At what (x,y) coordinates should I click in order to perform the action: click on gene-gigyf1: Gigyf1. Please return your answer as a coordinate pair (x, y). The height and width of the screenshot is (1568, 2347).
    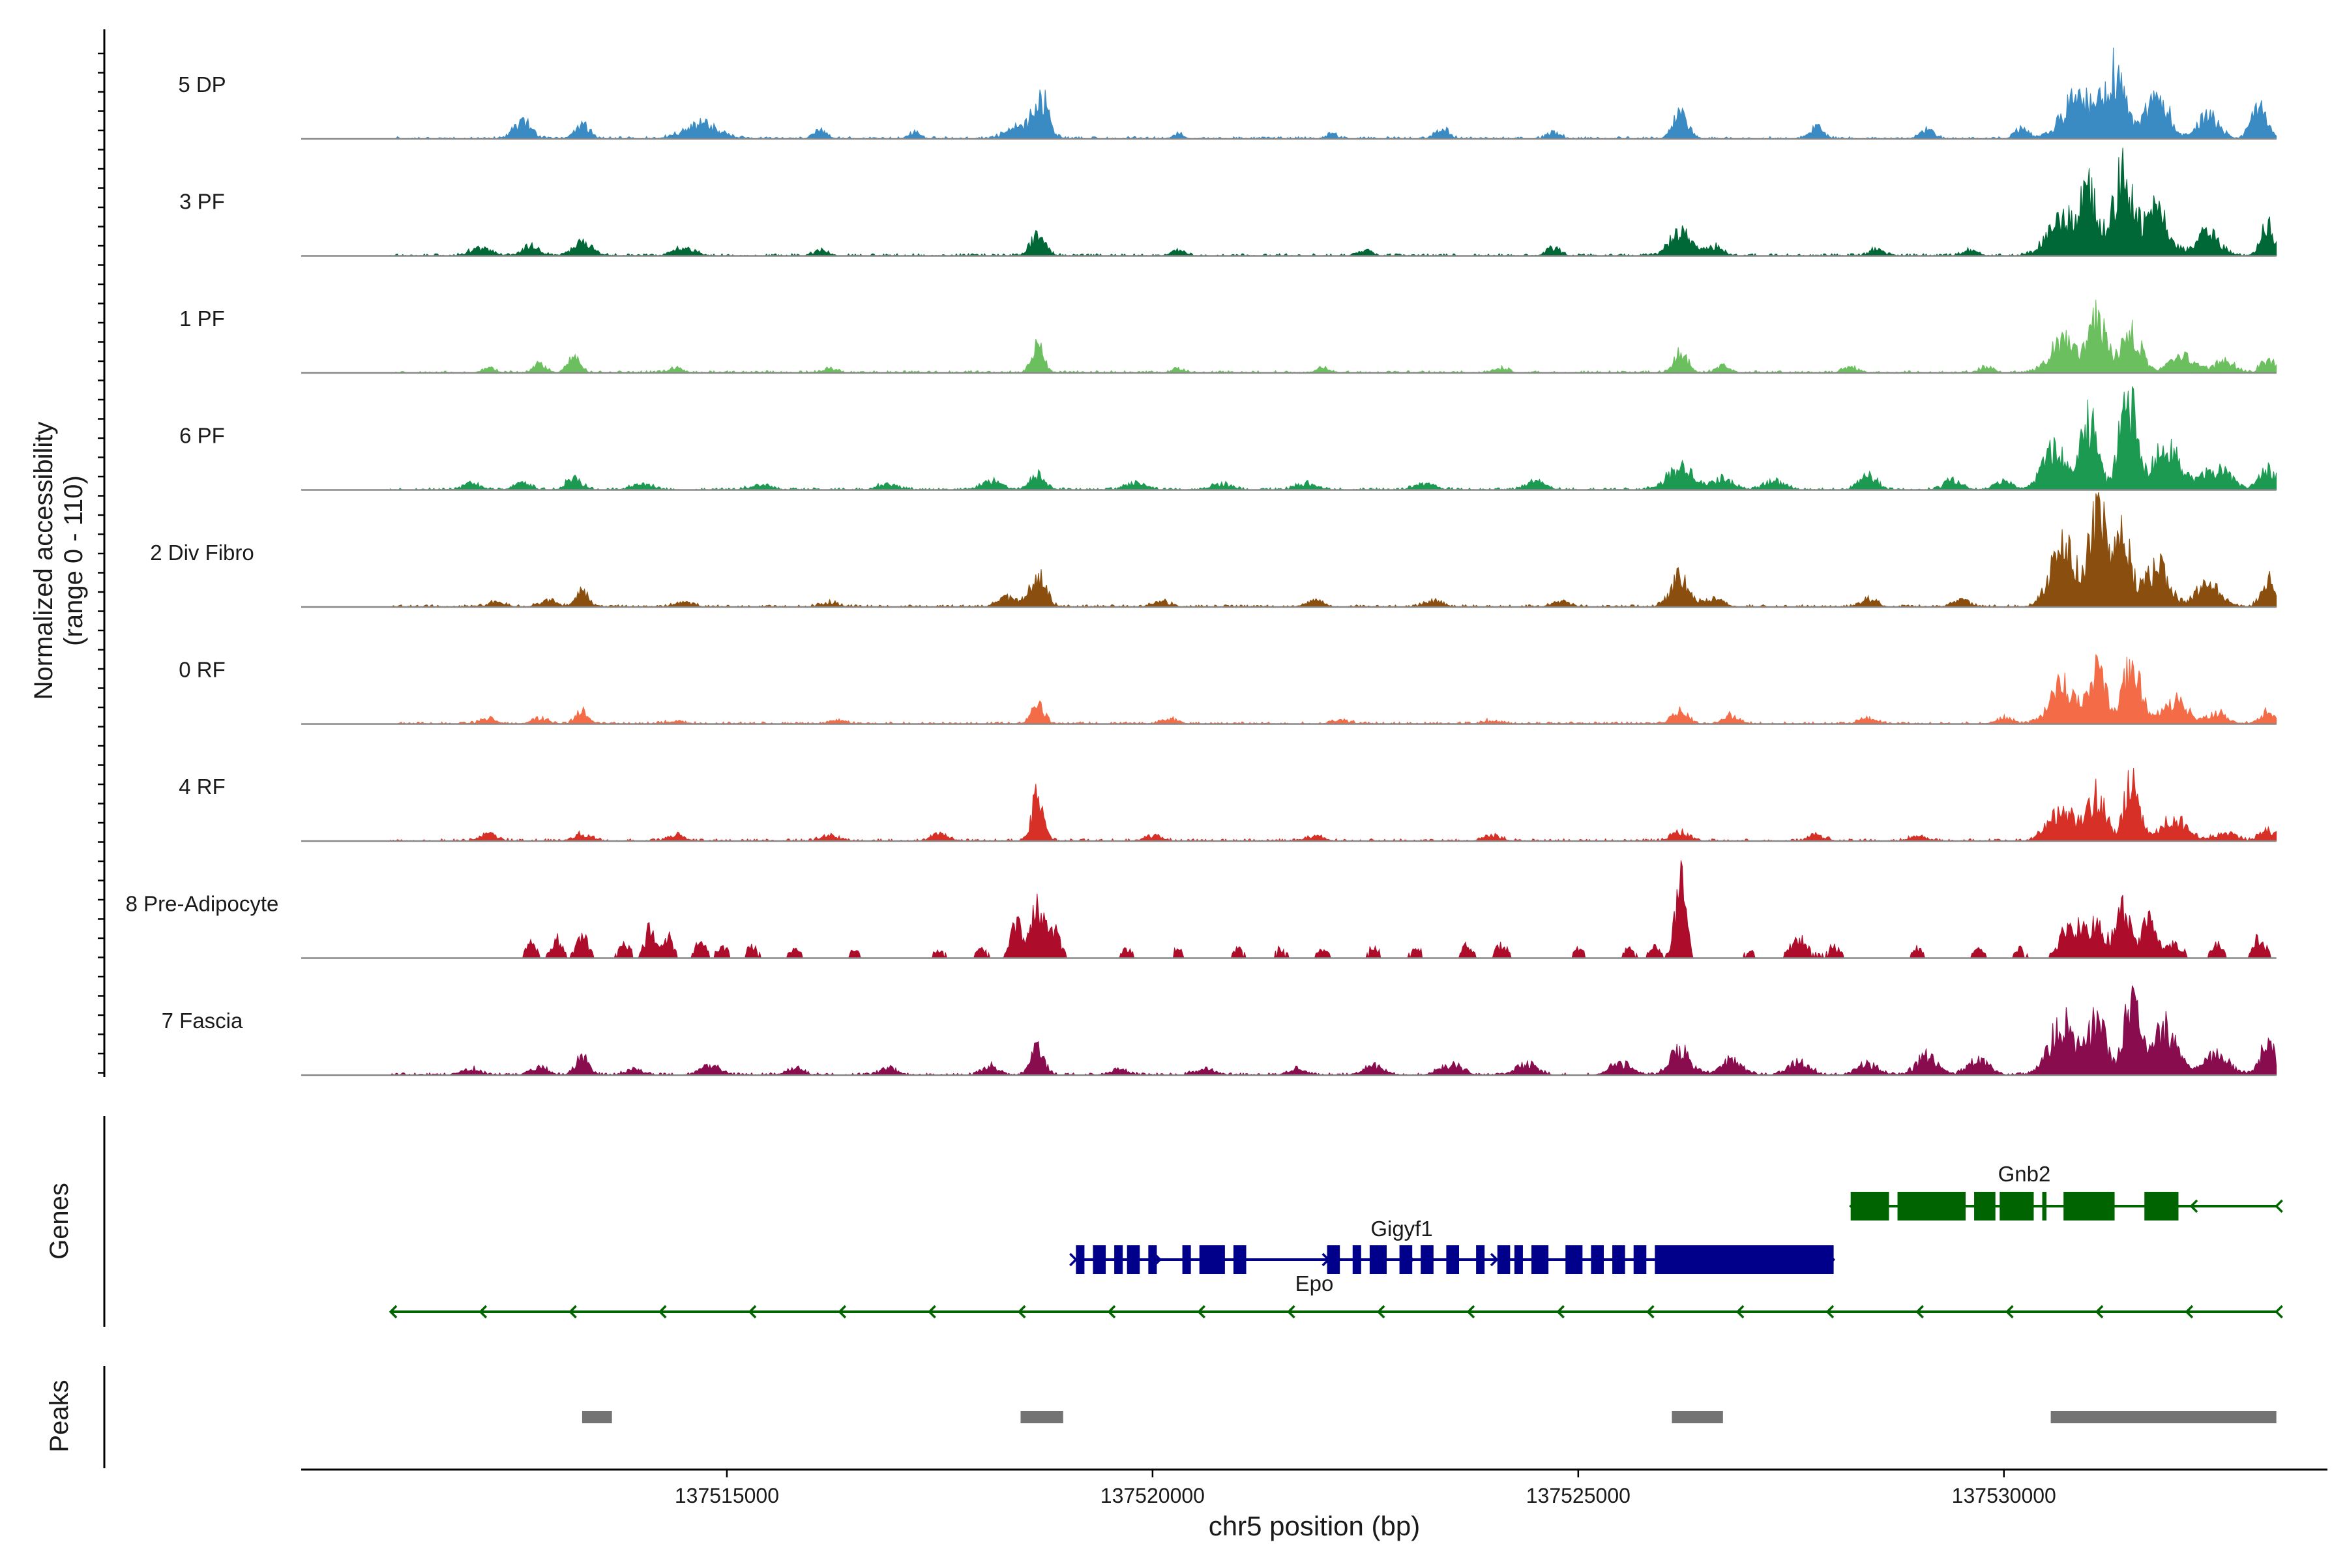
    Looking at the image, I should click on (1452, 1246).